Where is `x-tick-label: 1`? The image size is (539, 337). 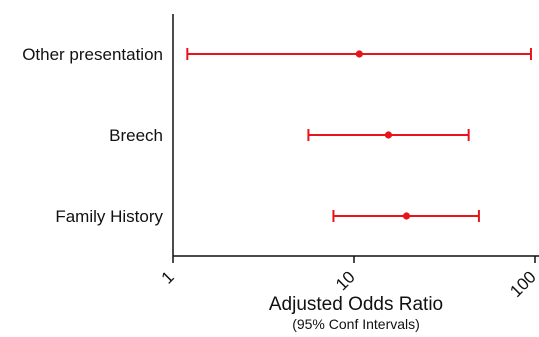 x-tick-label: 1 is located at coordinates (168, 277).